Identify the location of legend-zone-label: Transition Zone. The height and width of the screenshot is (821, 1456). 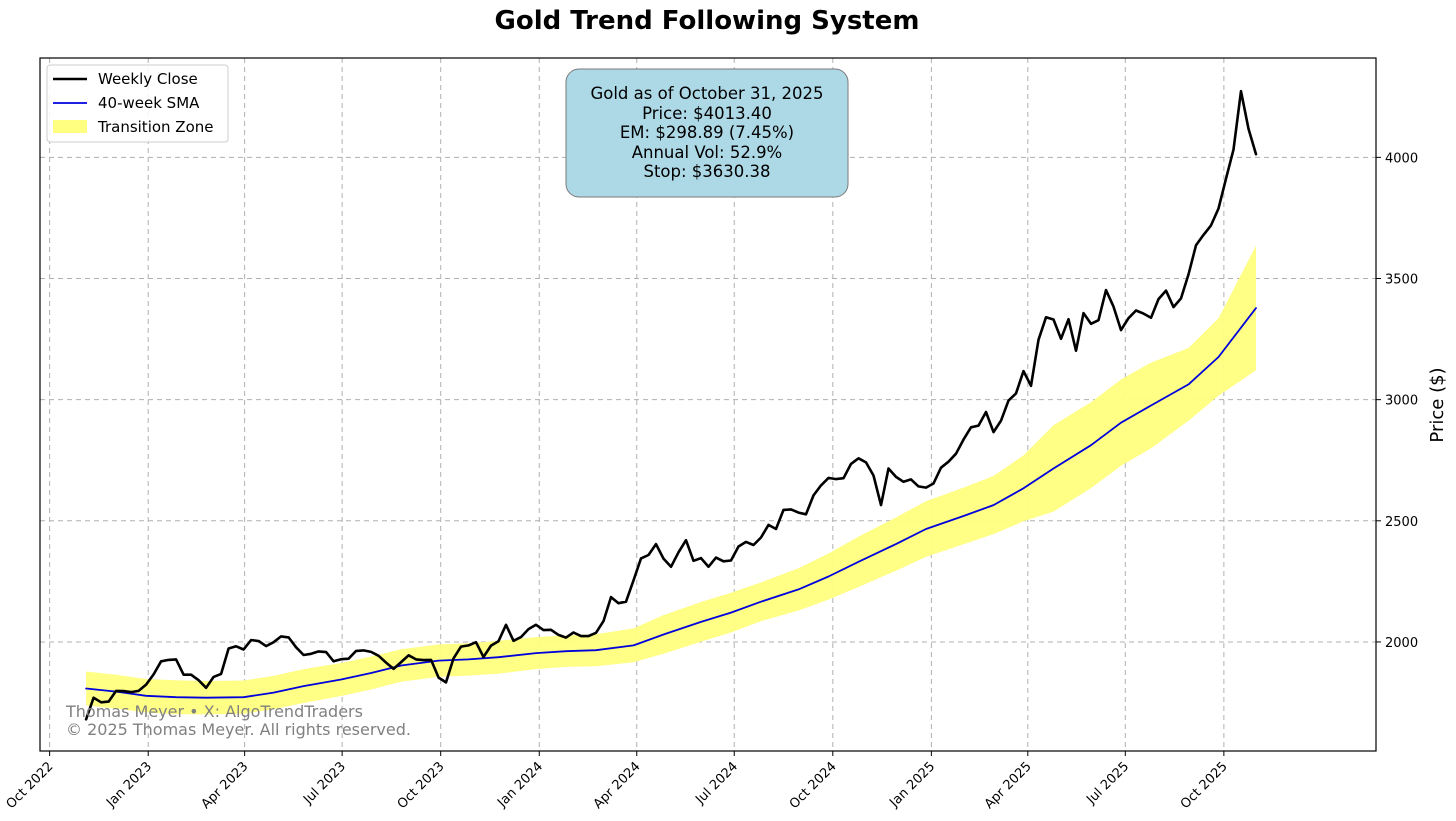
(155, 127).